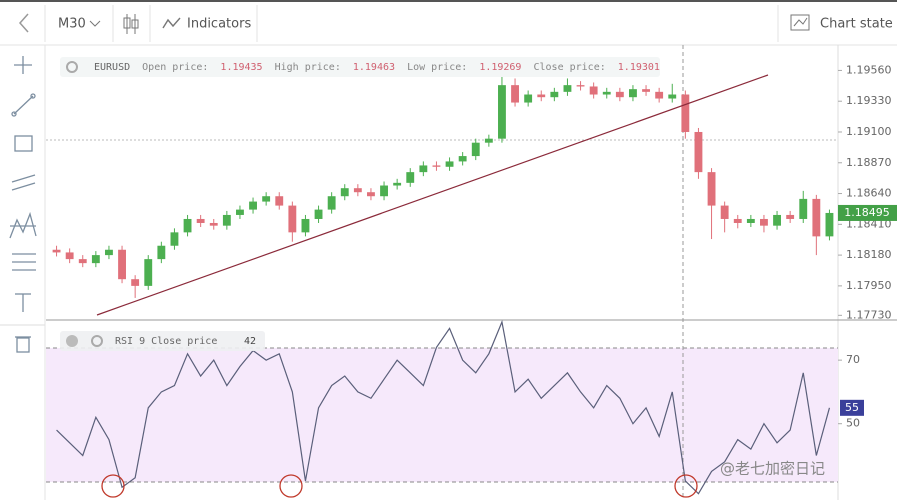 The height and width of the screenshot is (500, 897). Describe the element at coordinates (23, 143) in the screenshot. I see `rectangle-tool` at that location.